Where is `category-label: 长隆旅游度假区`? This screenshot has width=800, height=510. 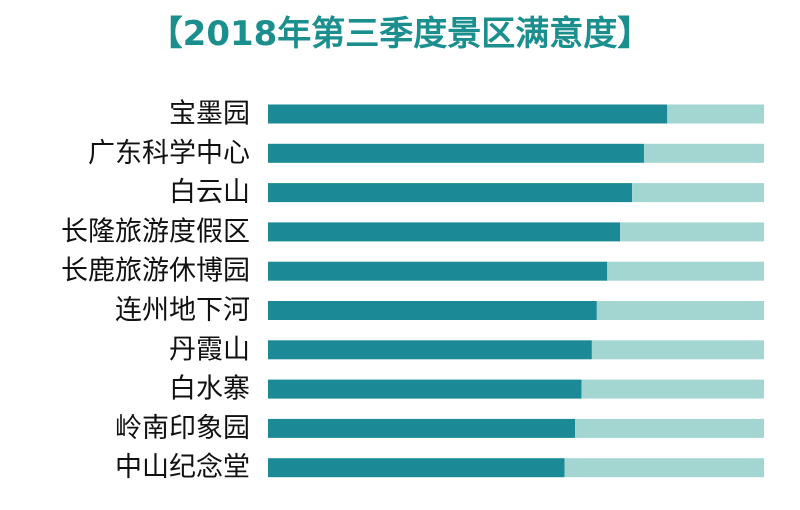
category-label: 长隆旅游度假区 is located at coordinates (155, 231).